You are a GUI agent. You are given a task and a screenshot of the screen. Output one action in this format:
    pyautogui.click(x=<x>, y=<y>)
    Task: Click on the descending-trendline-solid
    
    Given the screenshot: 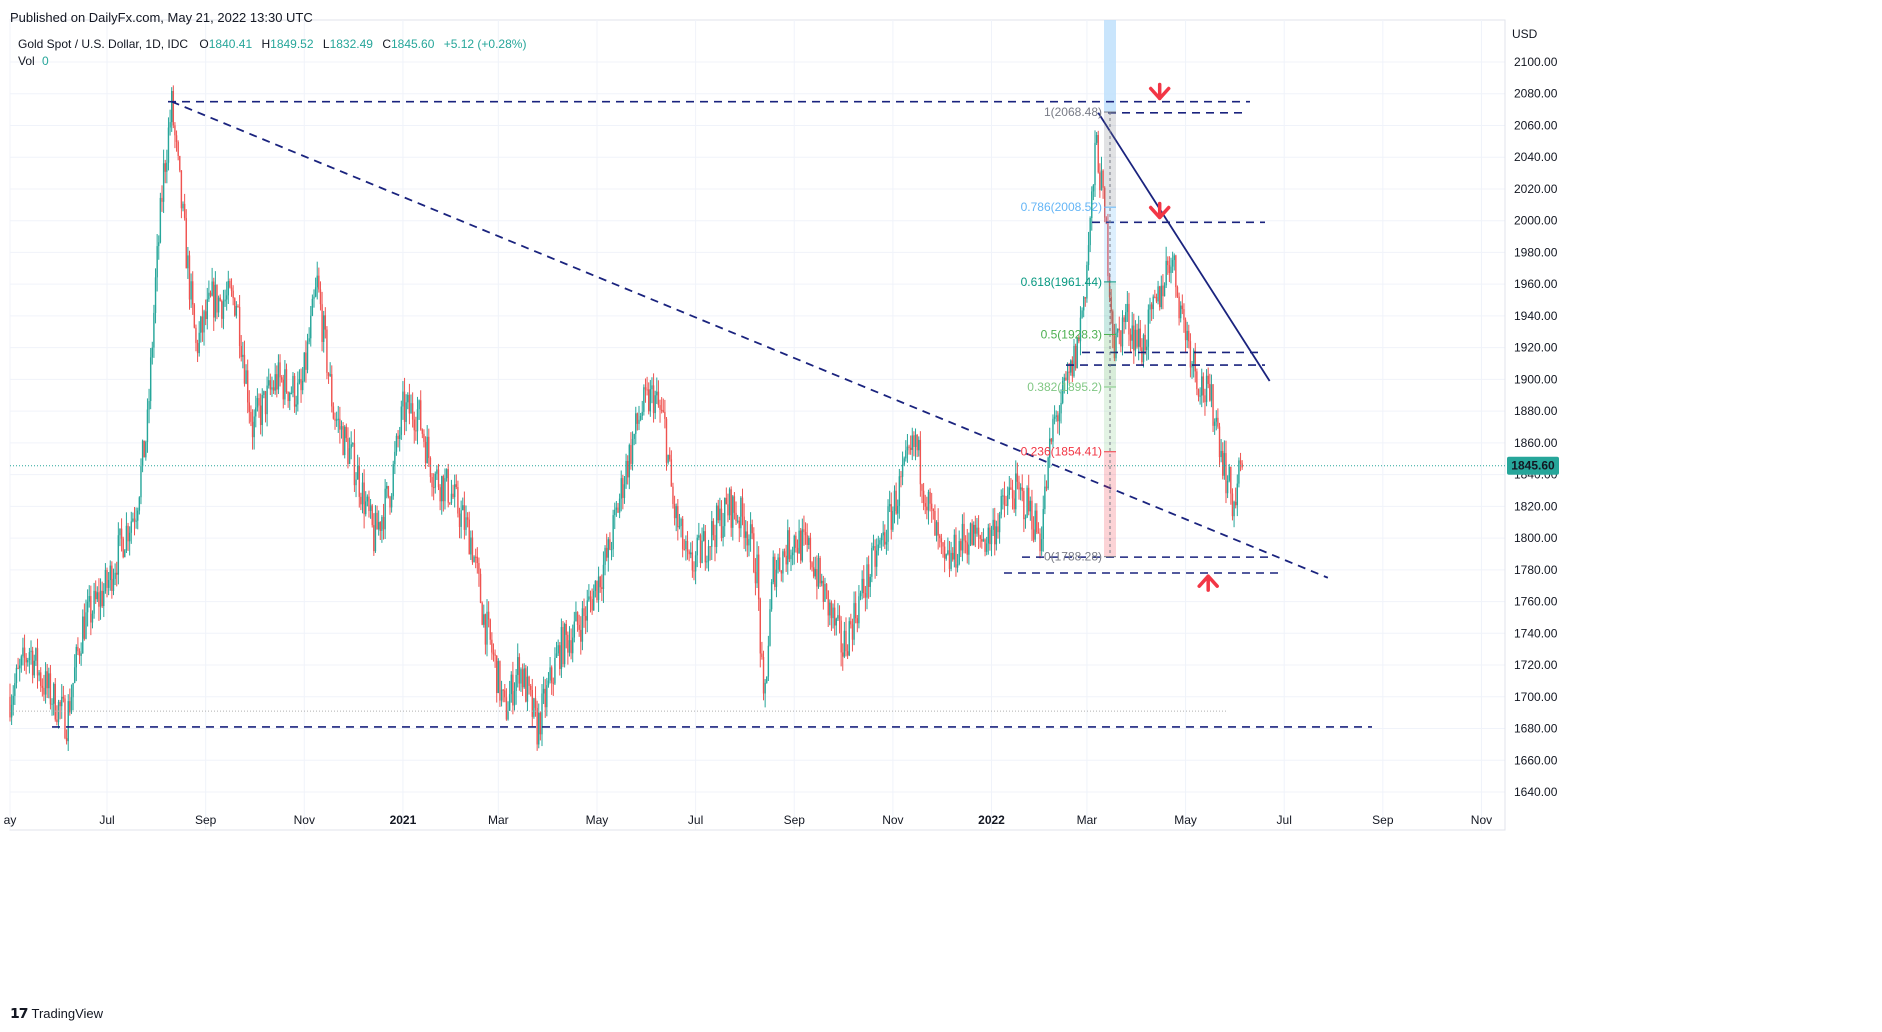 What is the action you would take?
    pyautogui.click(x=1184, y=247)
    